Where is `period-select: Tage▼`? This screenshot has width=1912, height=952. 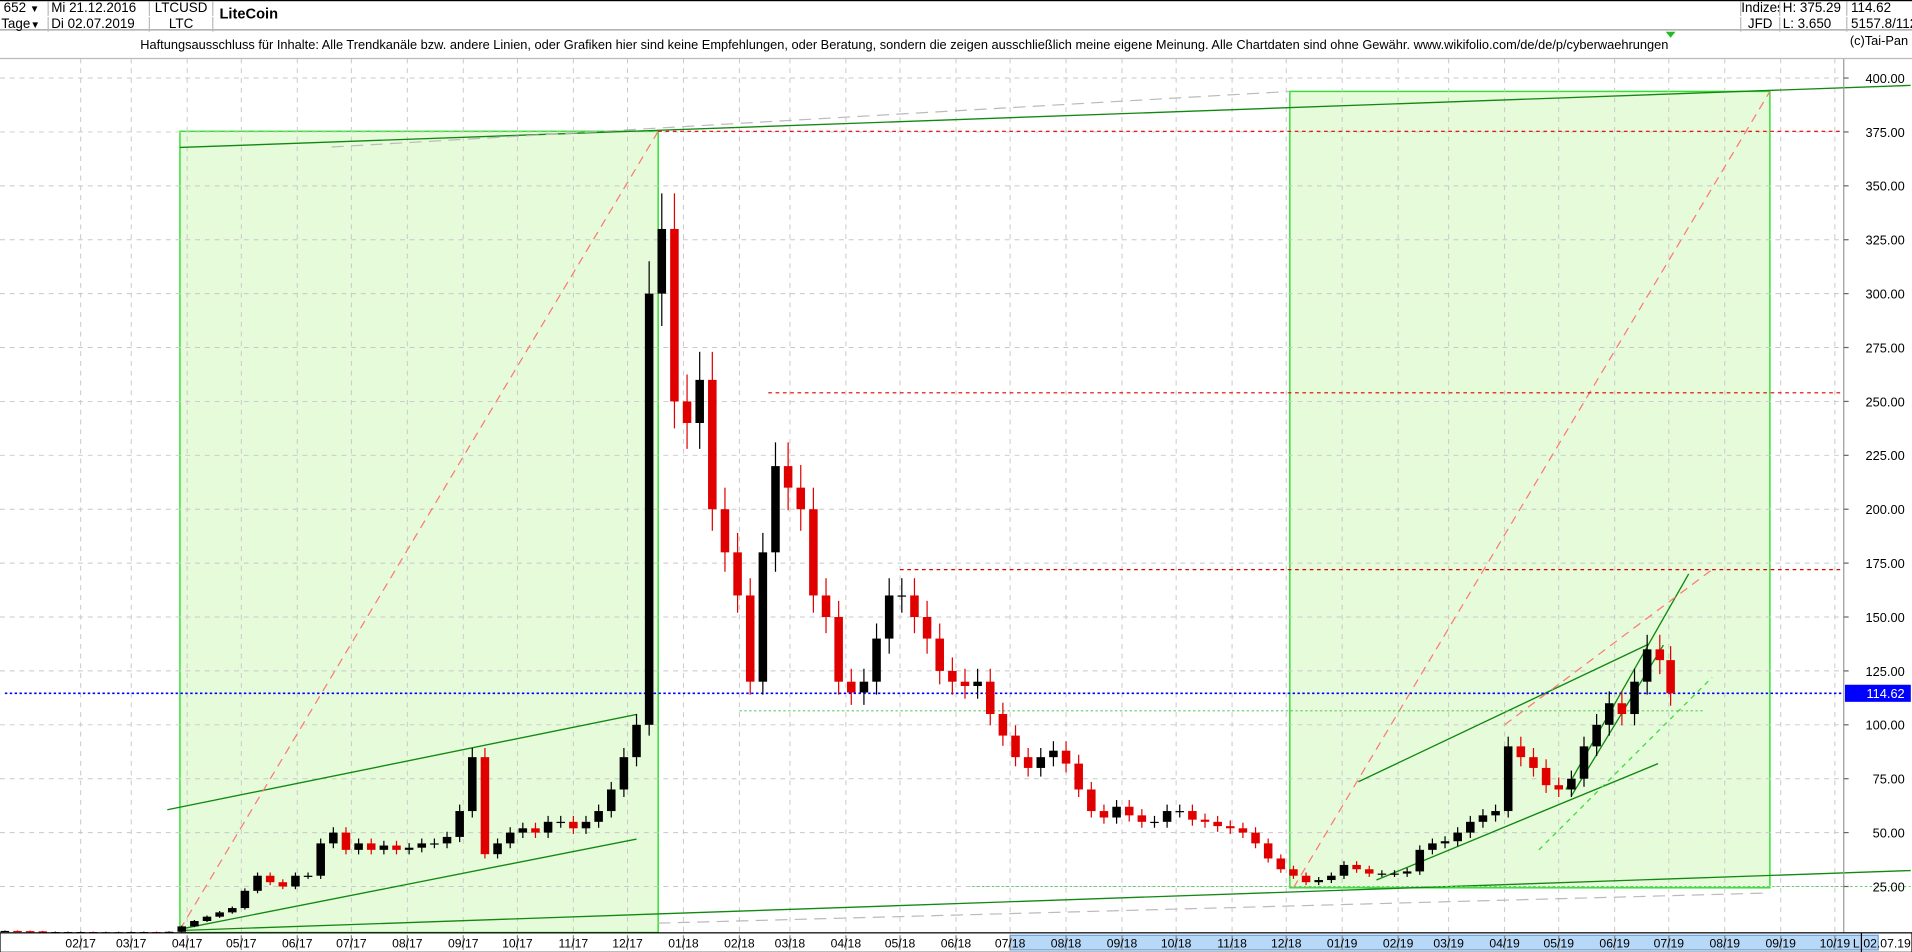
period-select: Tage▼ is located at coordinates (24, 24).